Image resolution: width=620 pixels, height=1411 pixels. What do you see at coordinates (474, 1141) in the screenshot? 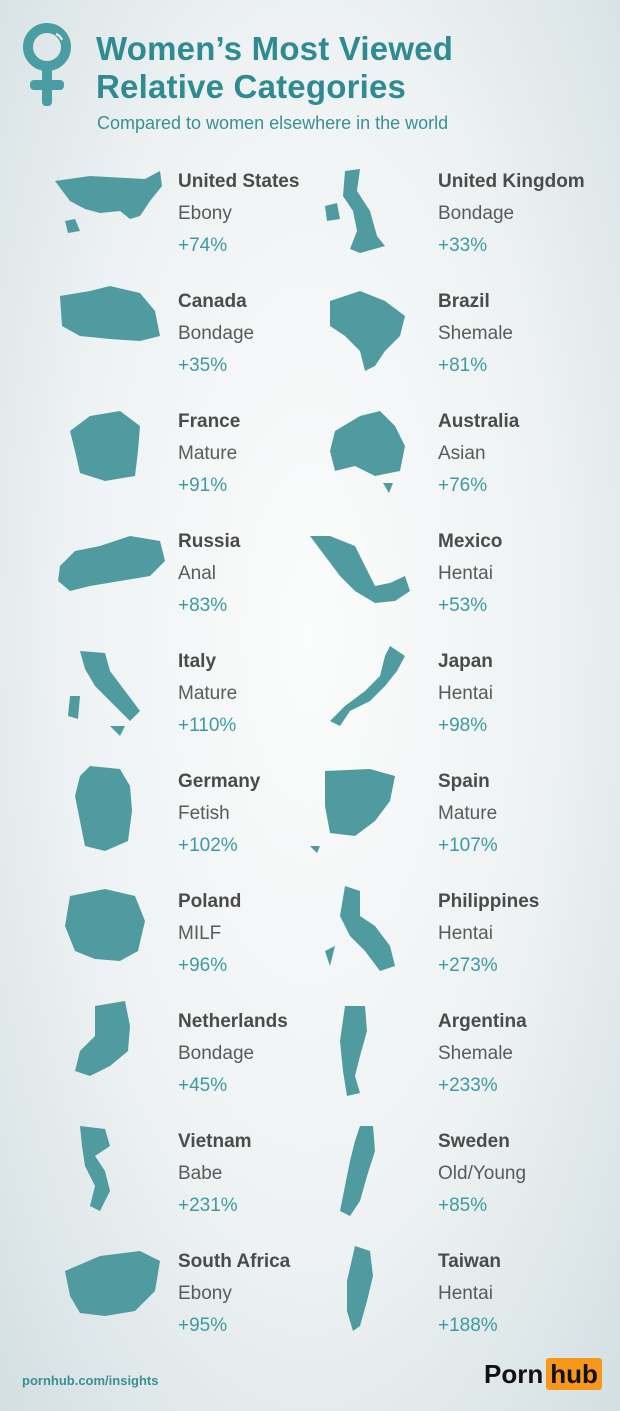
I see `country-name: Sweden` at bounding box center [474, 1141].